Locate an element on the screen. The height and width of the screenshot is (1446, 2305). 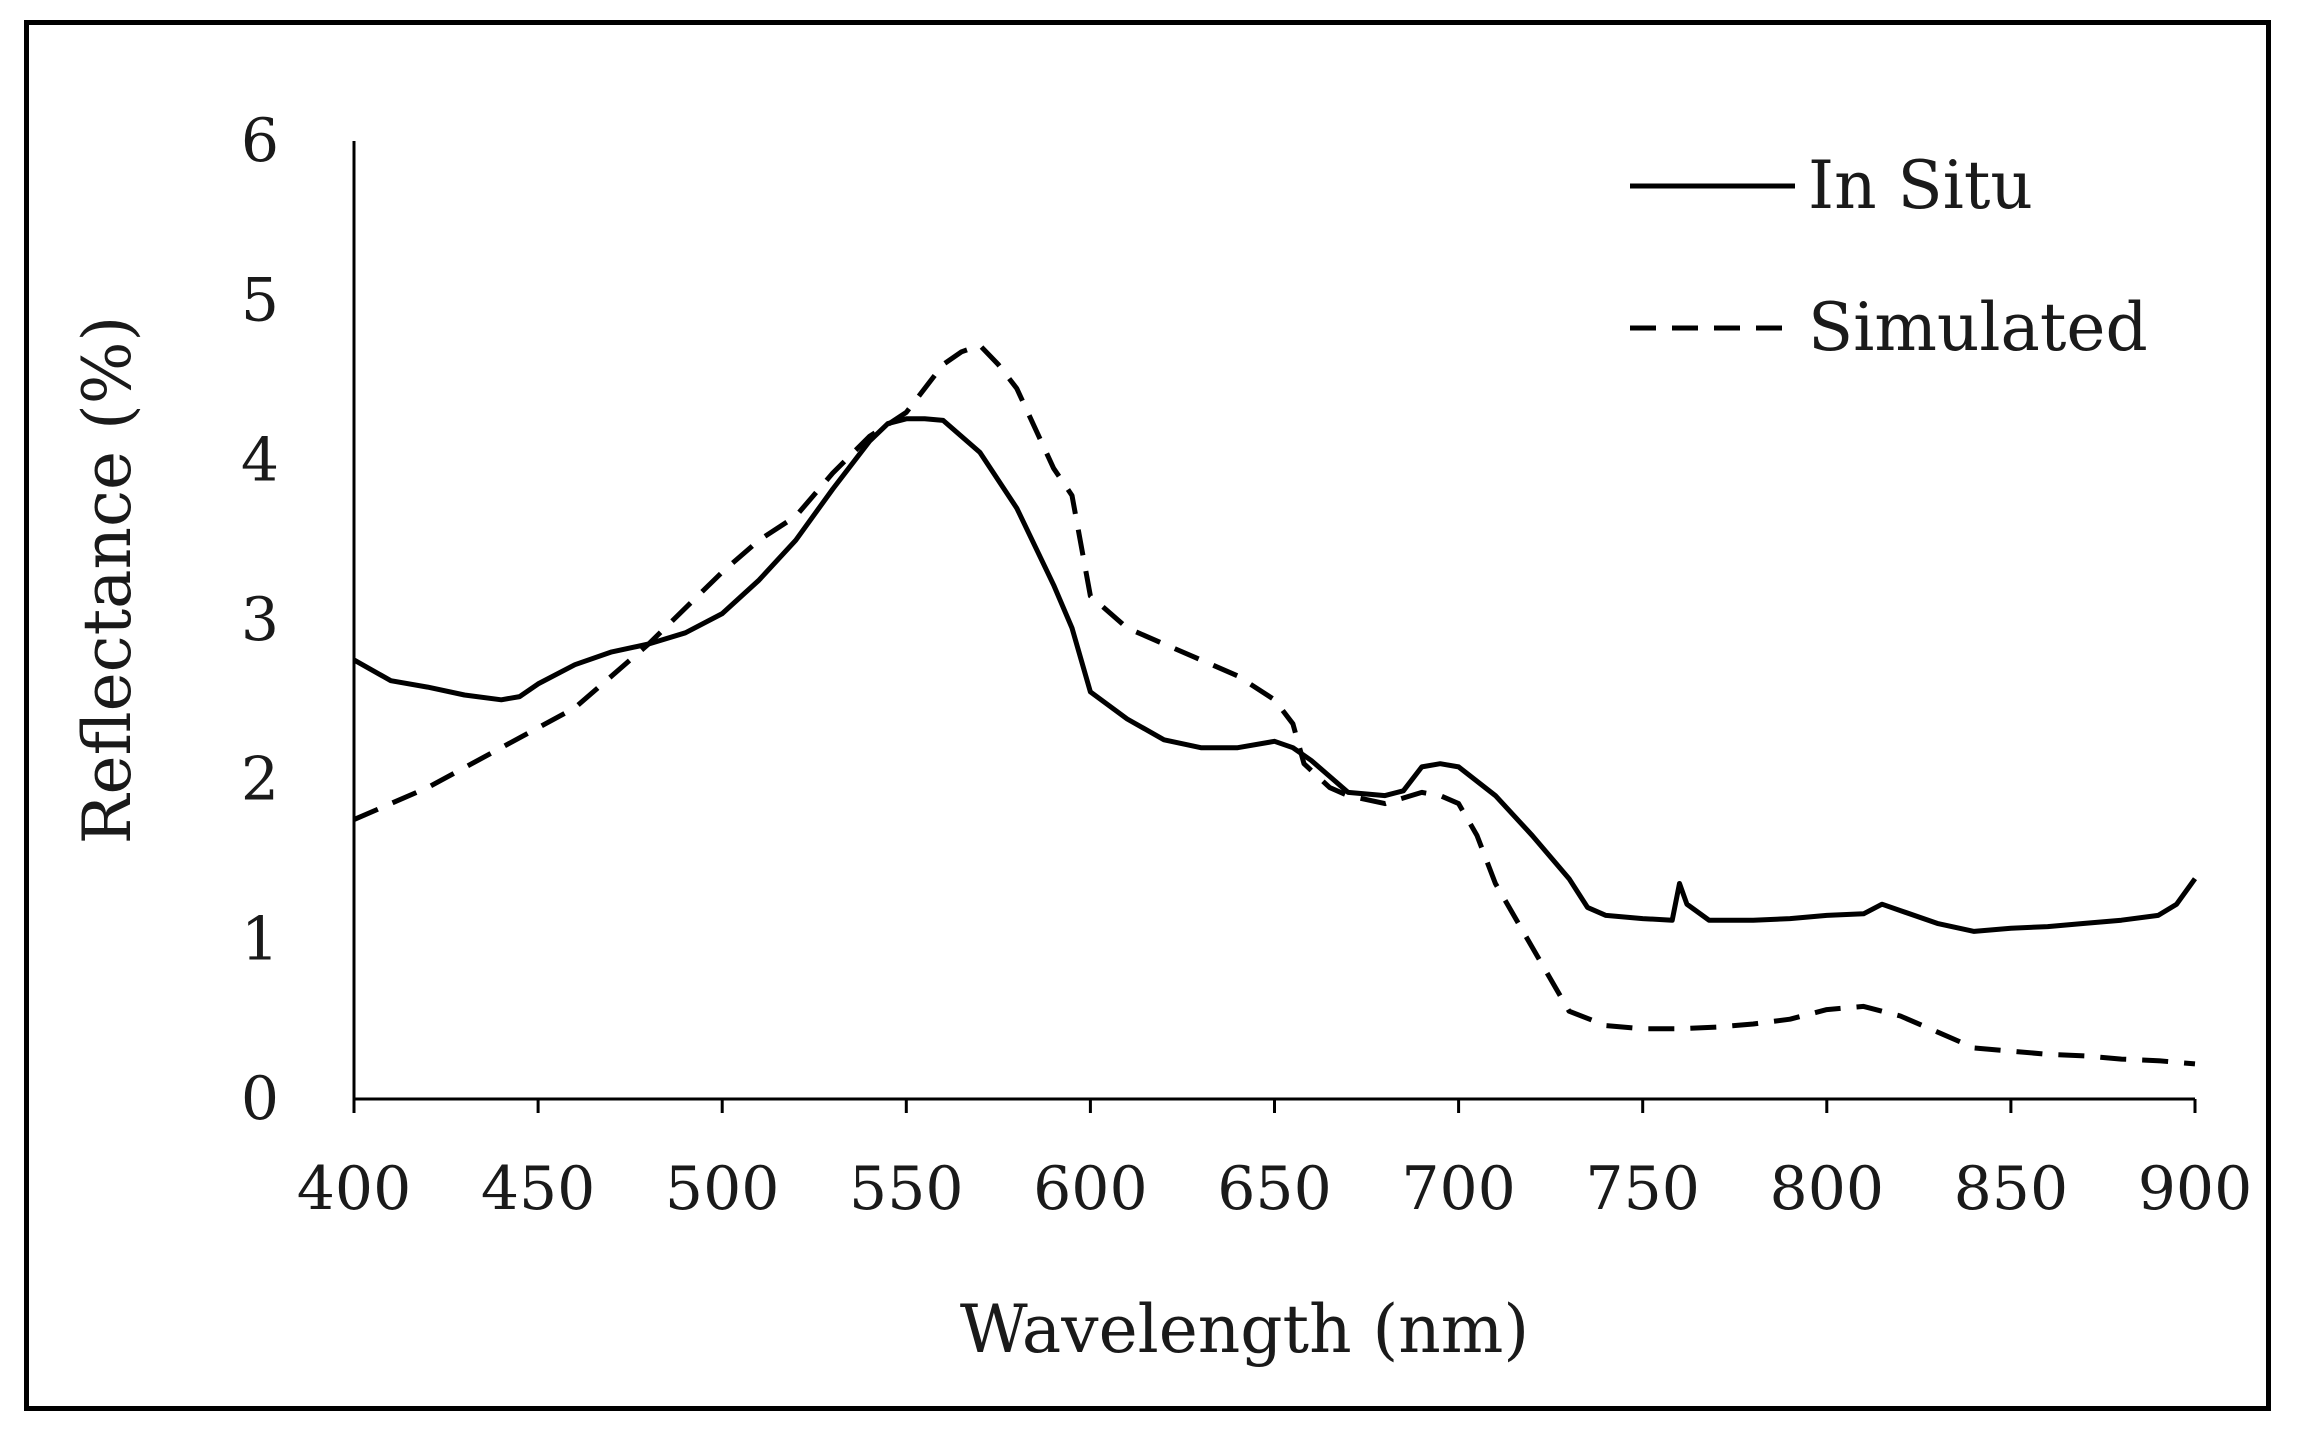
y-tick-label: 5 is located at coordinates (260, 301).